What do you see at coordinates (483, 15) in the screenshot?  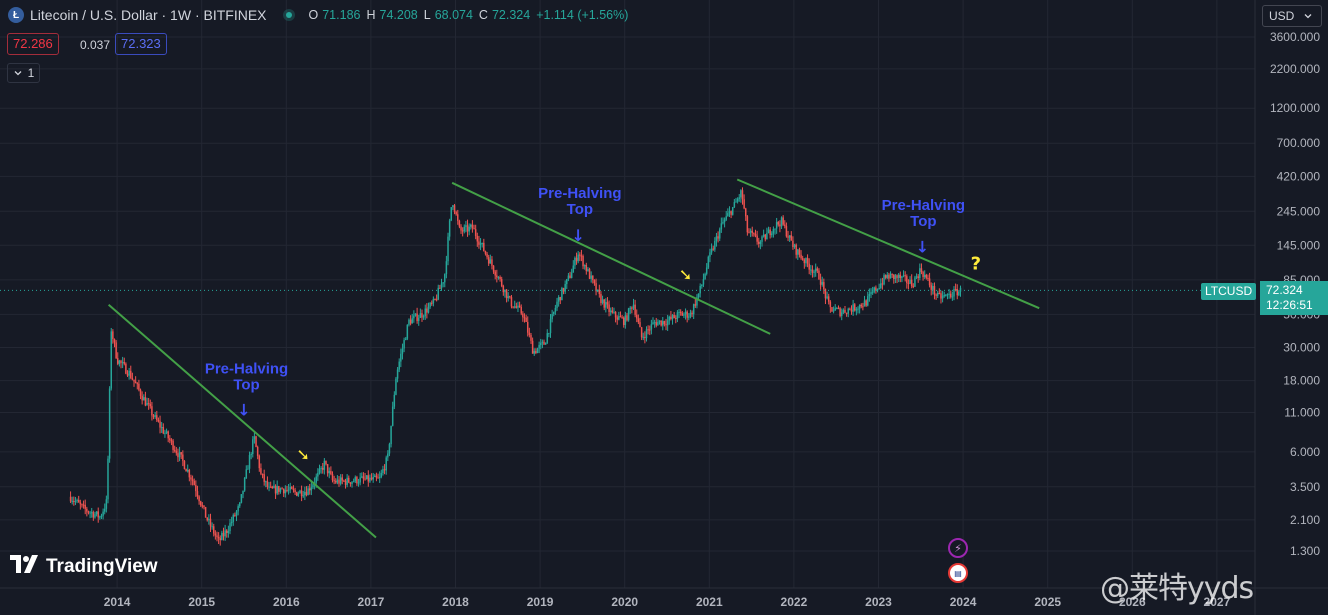 I see `ohlc-close-key: C` at bounding box center [483, 15].